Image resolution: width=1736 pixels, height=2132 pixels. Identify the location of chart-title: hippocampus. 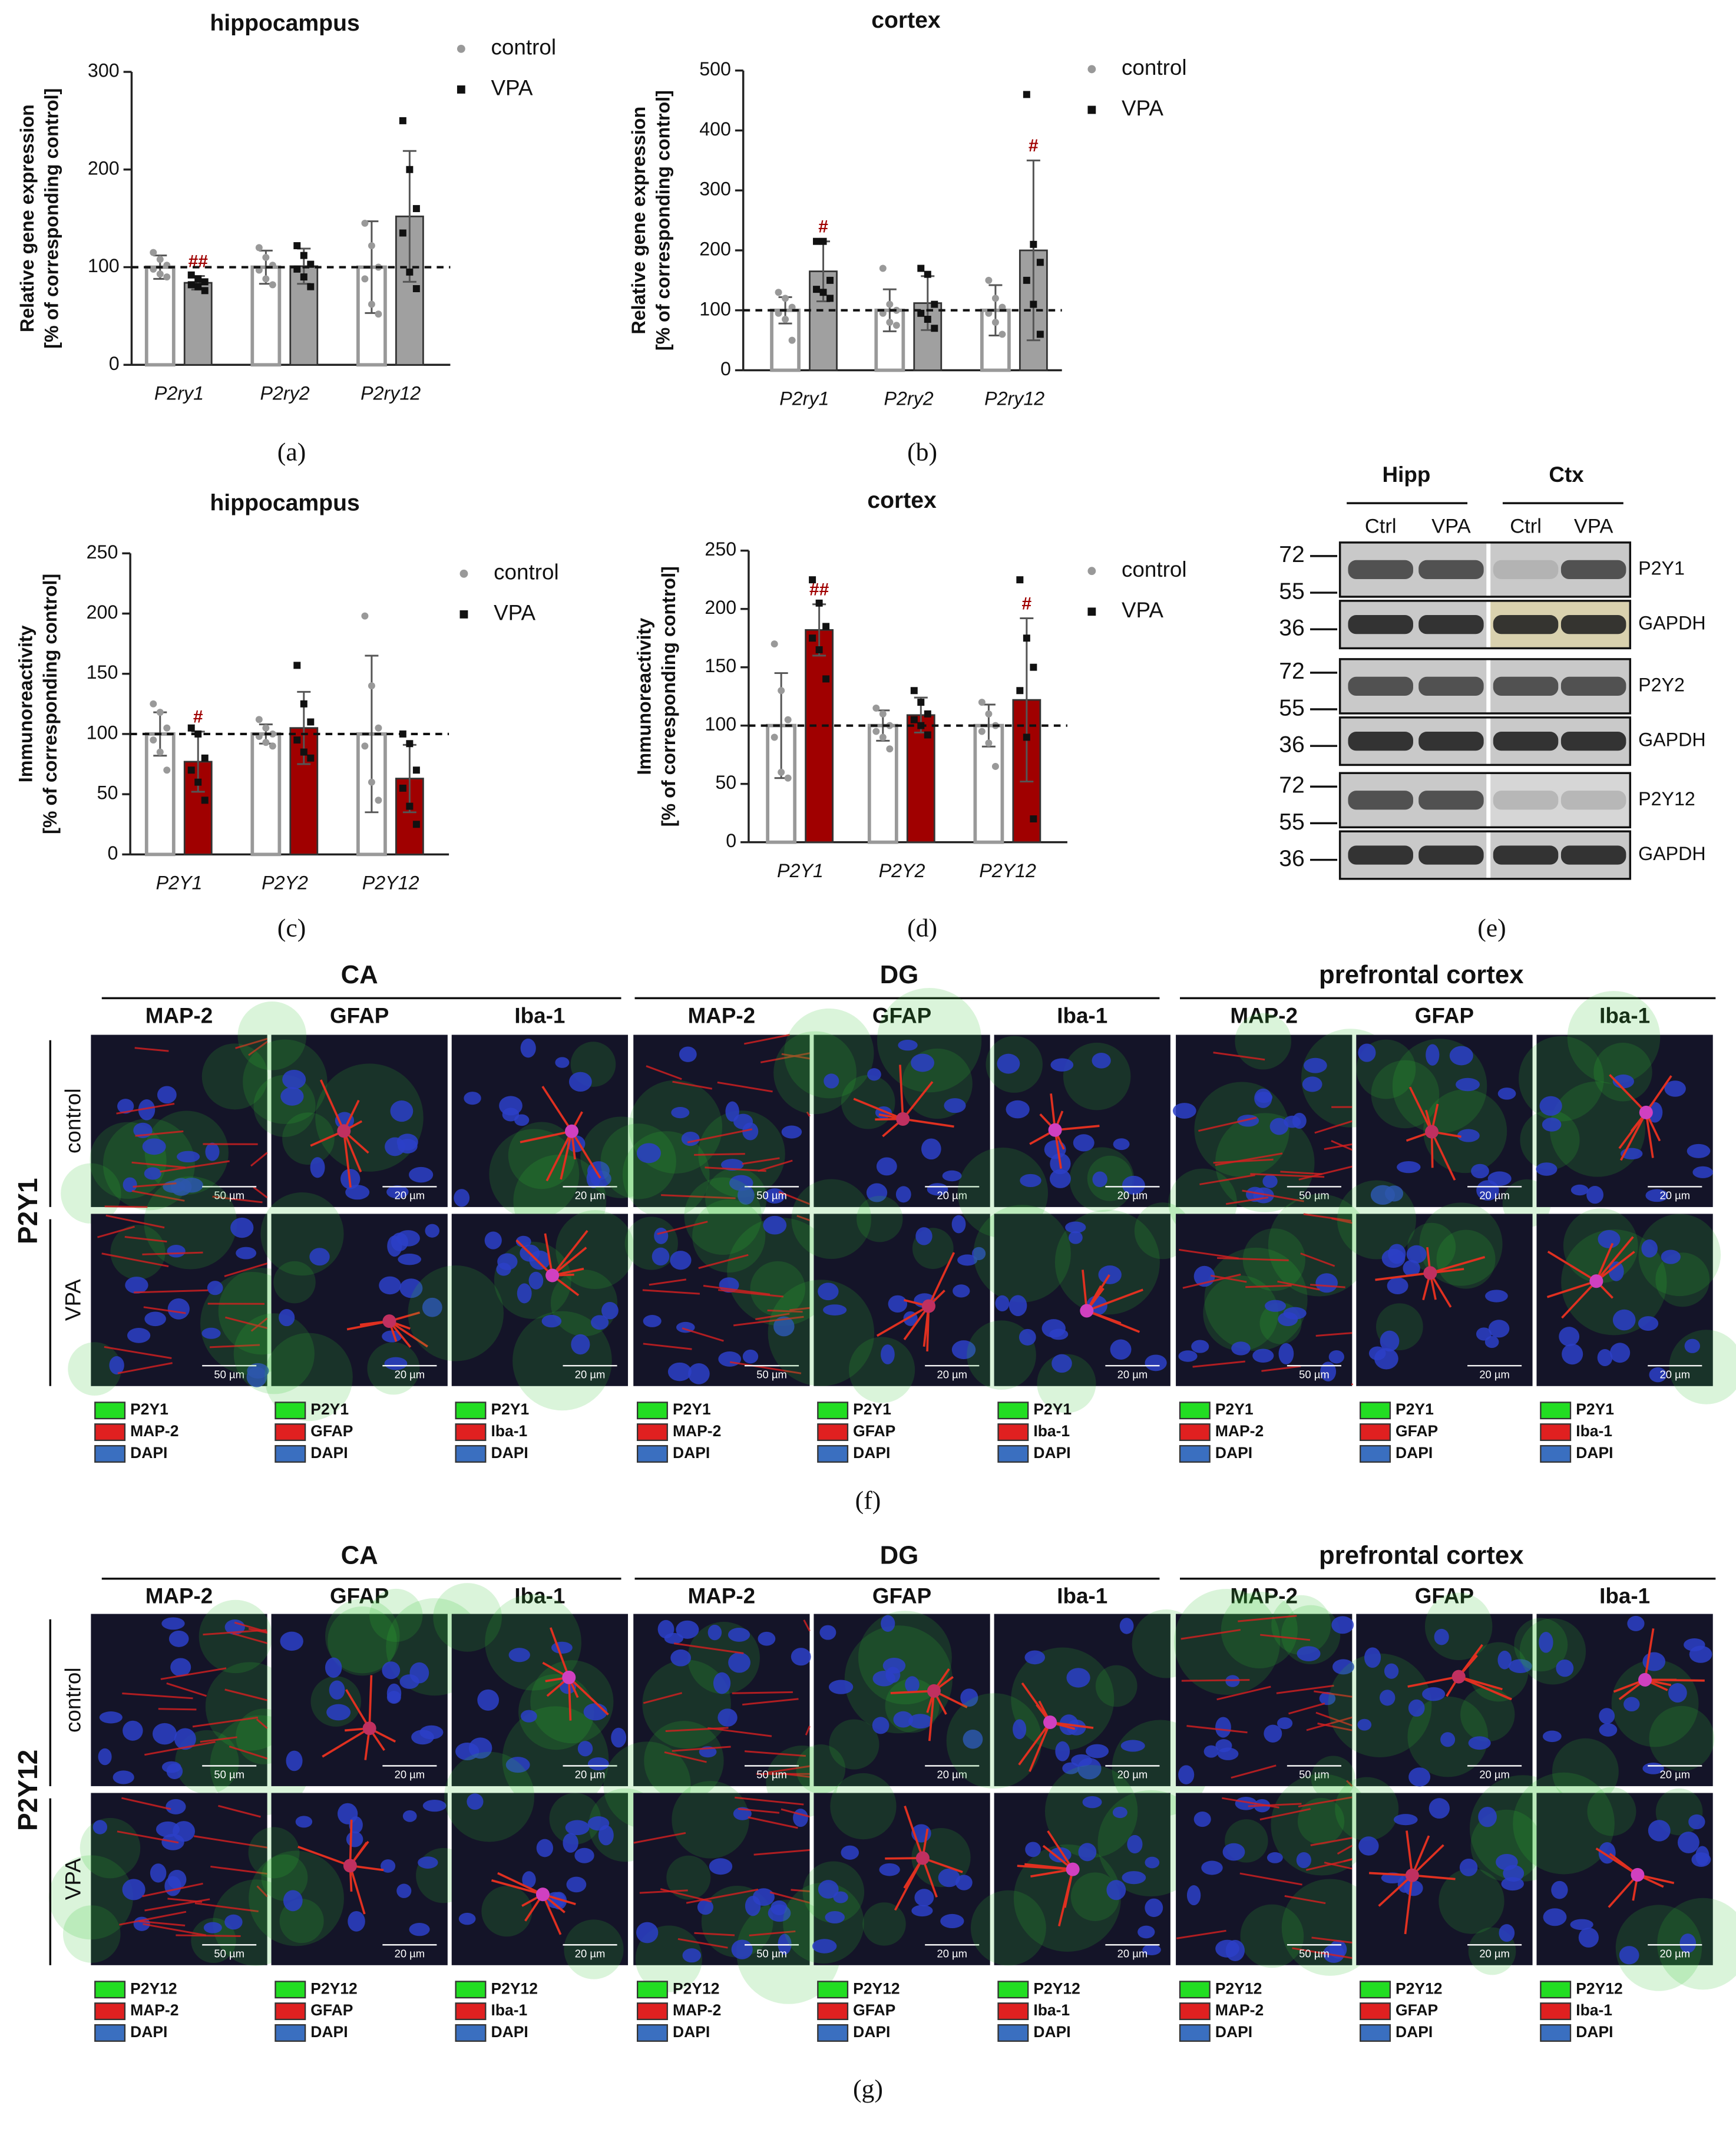
(284, 23).